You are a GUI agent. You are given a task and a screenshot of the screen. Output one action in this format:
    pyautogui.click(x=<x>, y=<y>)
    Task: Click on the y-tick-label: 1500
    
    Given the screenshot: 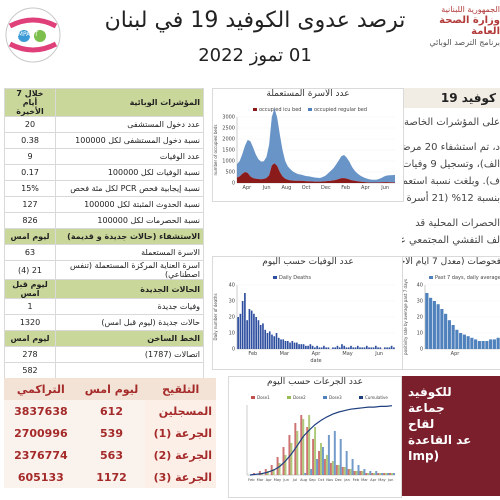 What is the action you would take?
    pyautogui.click(x=228, y=151)
    